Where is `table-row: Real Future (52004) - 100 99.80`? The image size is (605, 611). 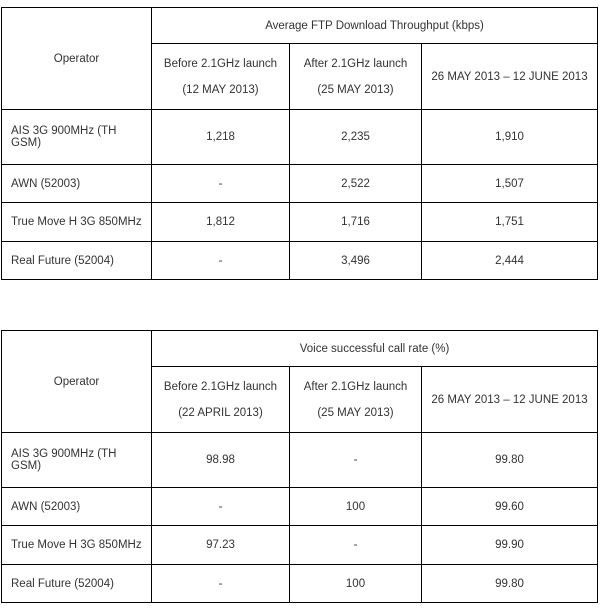
table-row: Real Future (52004) - 100 99.80 is located at coordinates (300, 583).